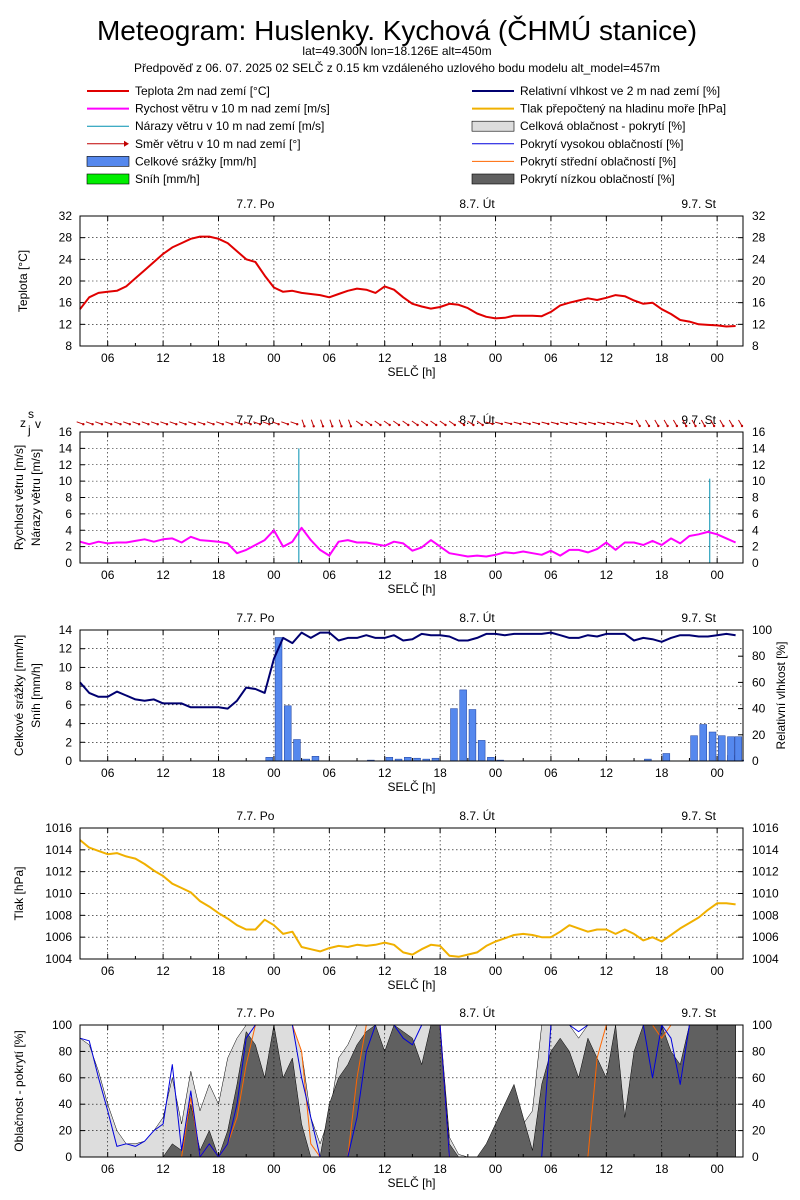  What do you see at coordinates (765, 937) in the screenshot?
I see `ytick-right-label: 1006` at bounding box center [765, 937].